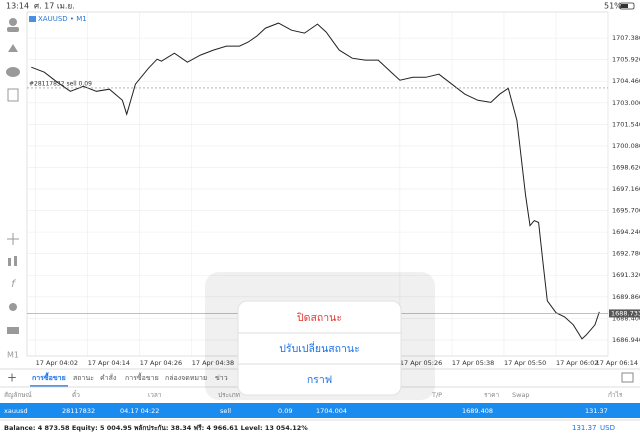 This screenshot has height=447, width=640. Describe the element at coordinates (615, 395) in the screenshot. I see `column-header: กำไร` at that location.